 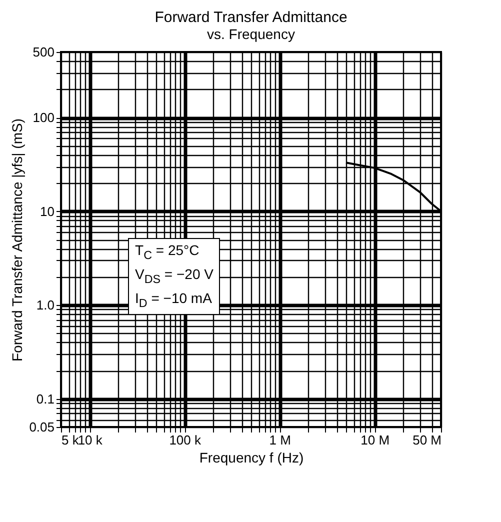 I want to click on x-tick-label: 10 M, so click(x=375, y=440).